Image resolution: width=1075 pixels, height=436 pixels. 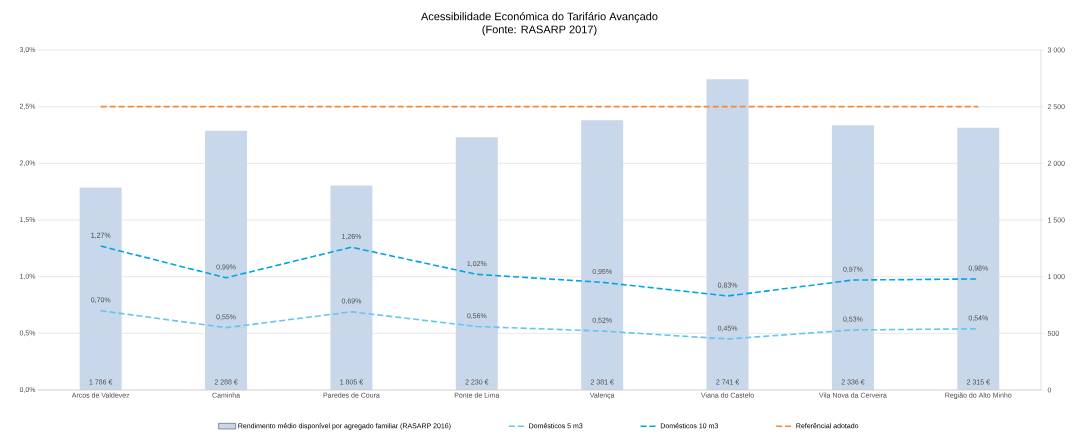 I want to click on chart-subtitle: (Fonte: RASARP 2017), so click(x=539, y=30).